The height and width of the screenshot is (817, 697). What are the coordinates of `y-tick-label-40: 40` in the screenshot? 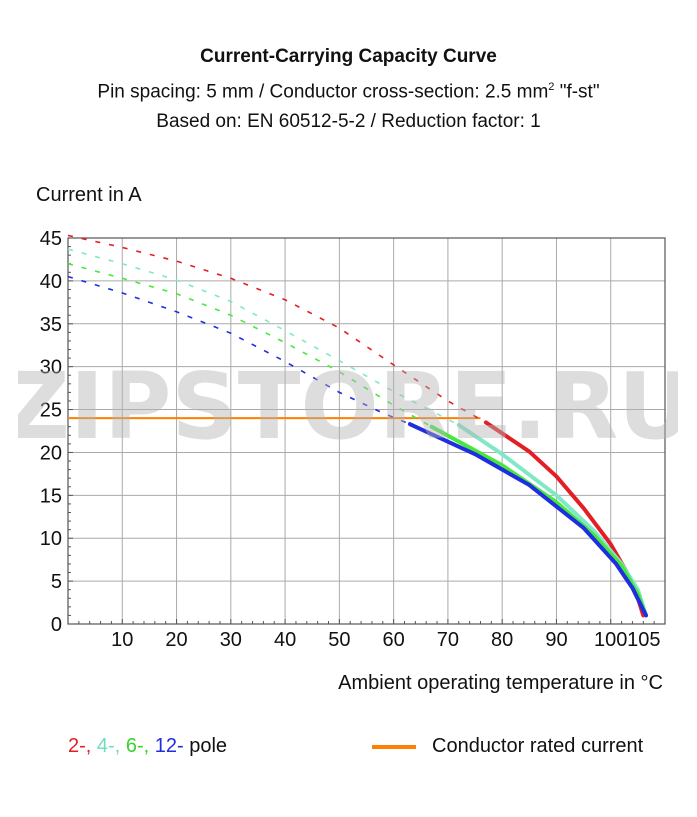 It's located at (51, 282).